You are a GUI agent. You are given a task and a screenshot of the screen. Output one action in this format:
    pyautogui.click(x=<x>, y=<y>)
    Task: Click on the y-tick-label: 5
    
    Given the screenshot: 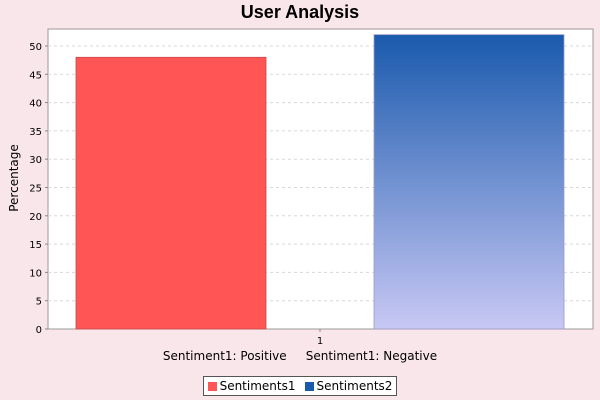 What is the action you would take?
    pyautogui.click(x=39, y=302)
    